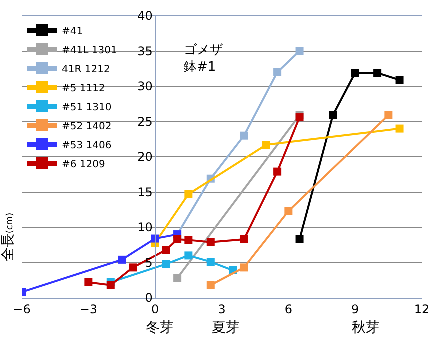 This screenshot has height=341, width=439. Describe the element at coordinates (84, 164) in the screenshot. I see `legend-label: #6 1209` at that location.